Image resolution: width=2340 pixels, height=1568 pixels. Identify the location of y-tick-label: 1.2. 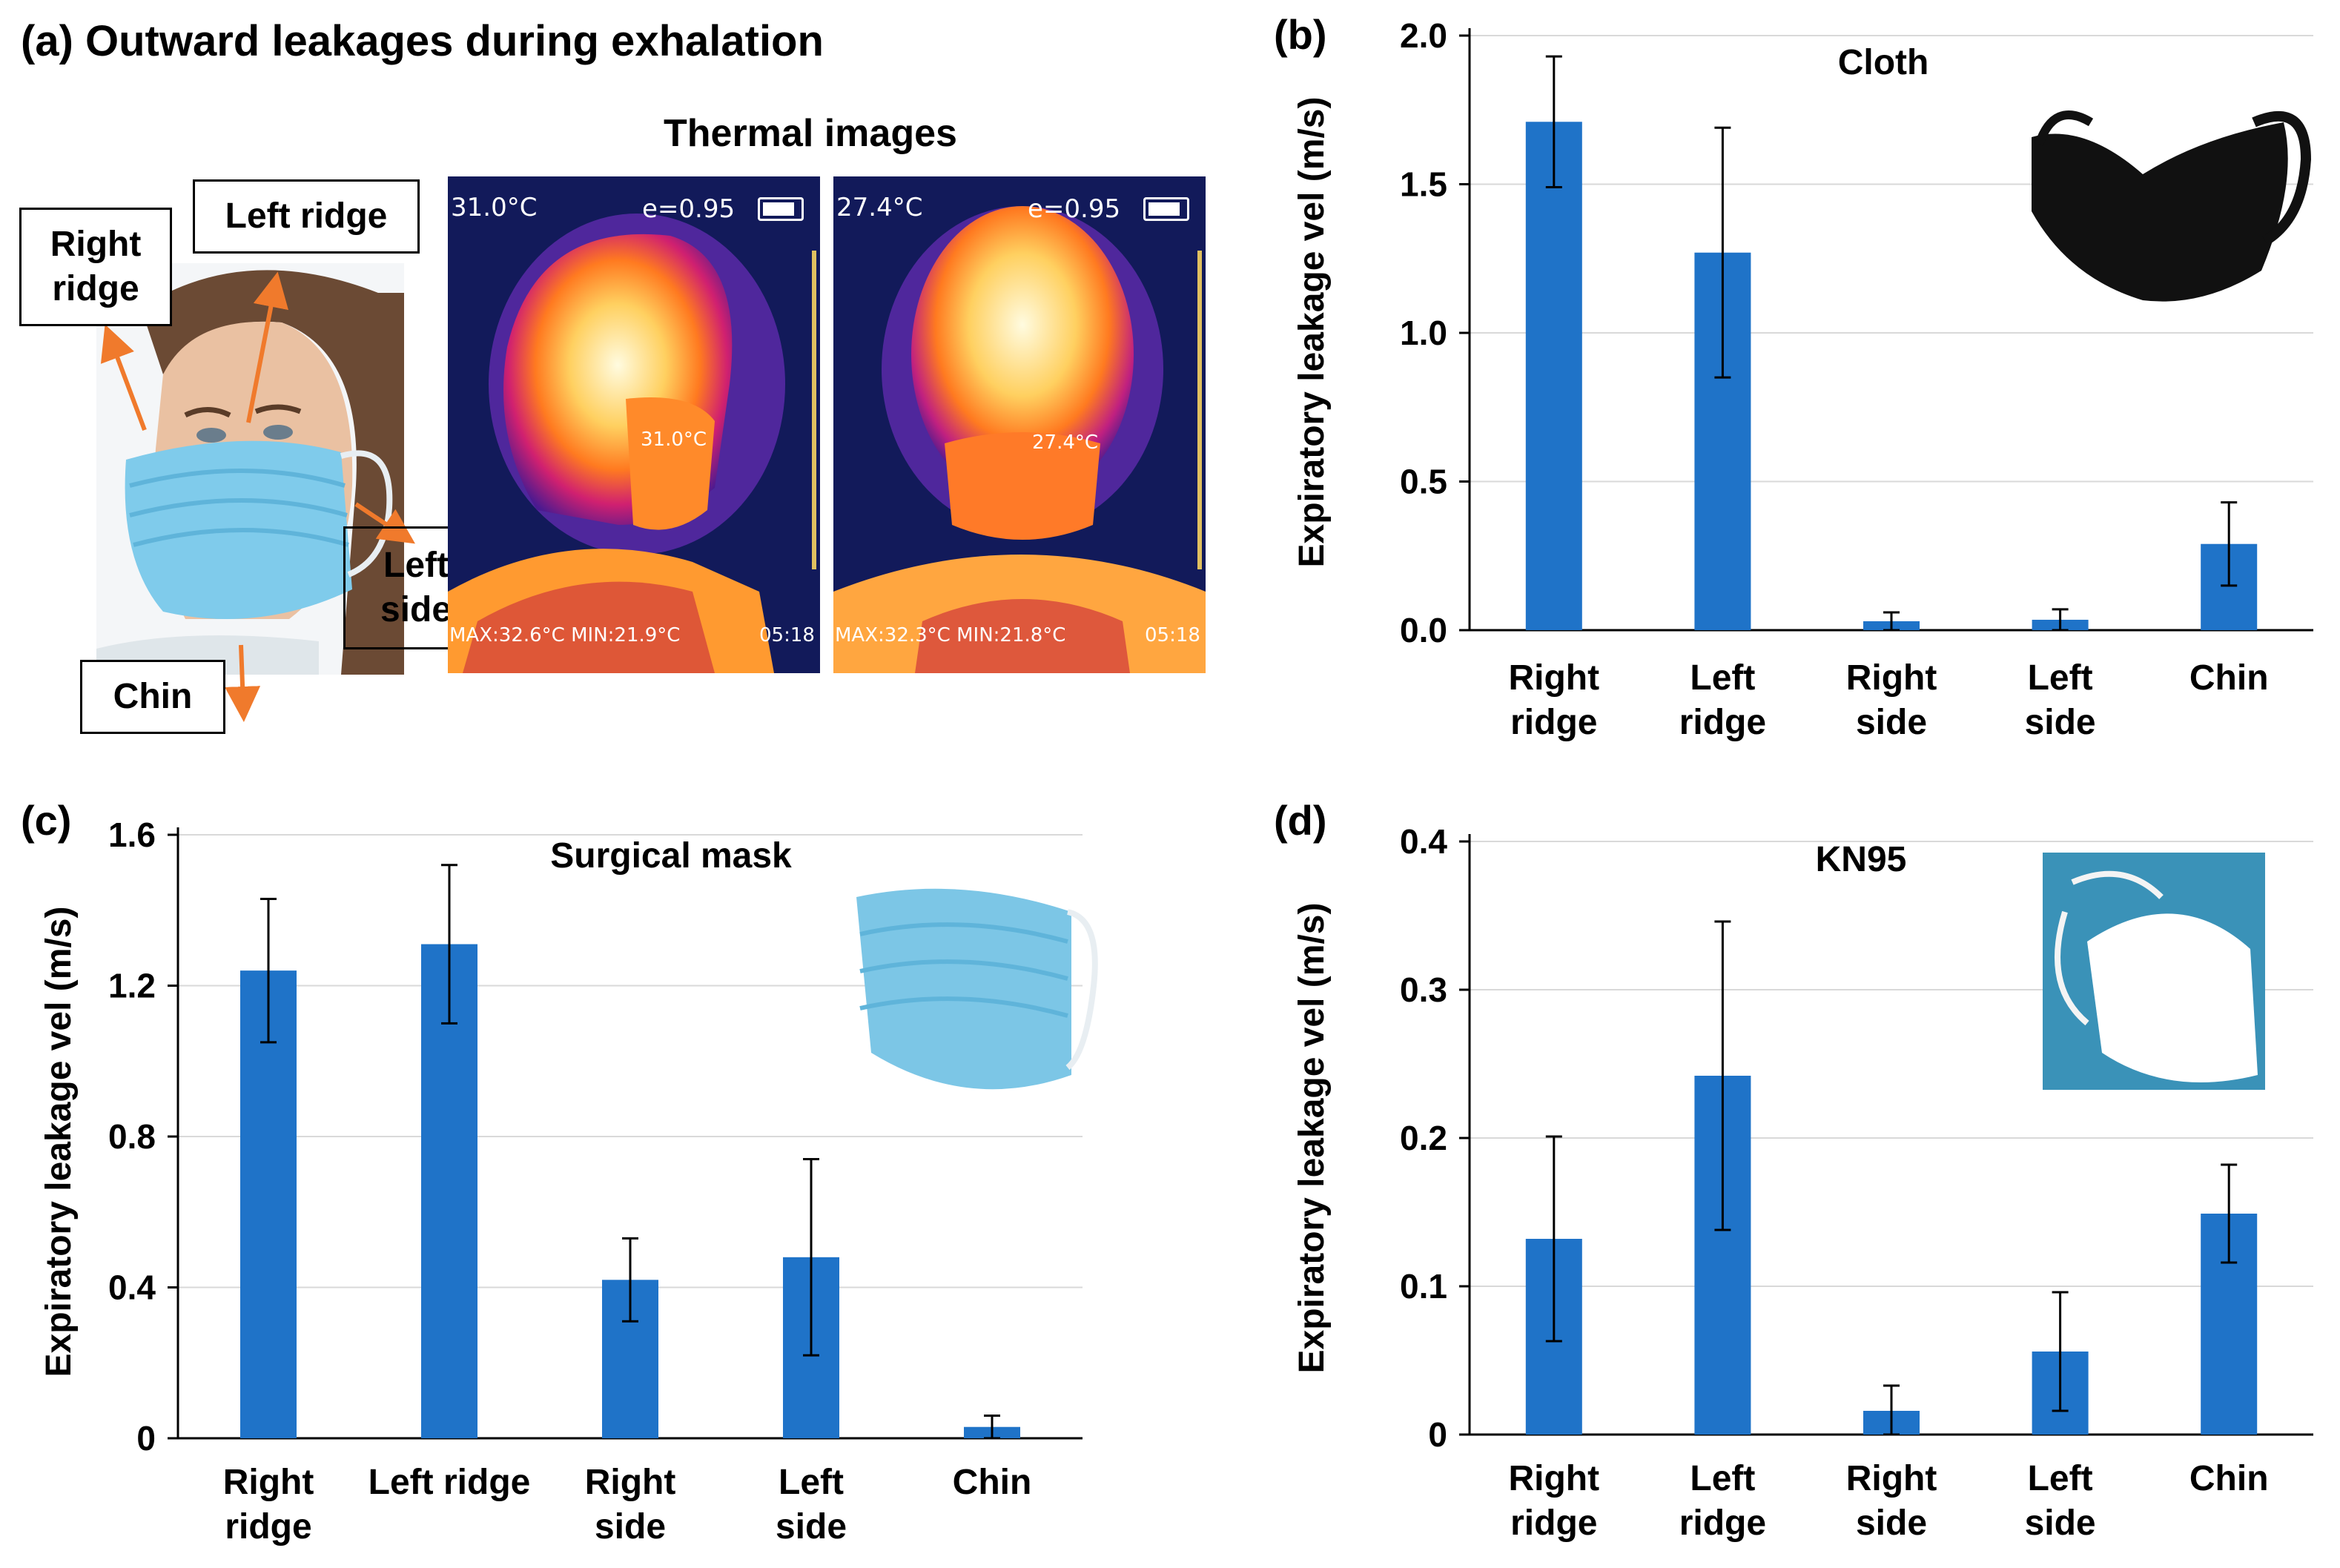
(132, 986).